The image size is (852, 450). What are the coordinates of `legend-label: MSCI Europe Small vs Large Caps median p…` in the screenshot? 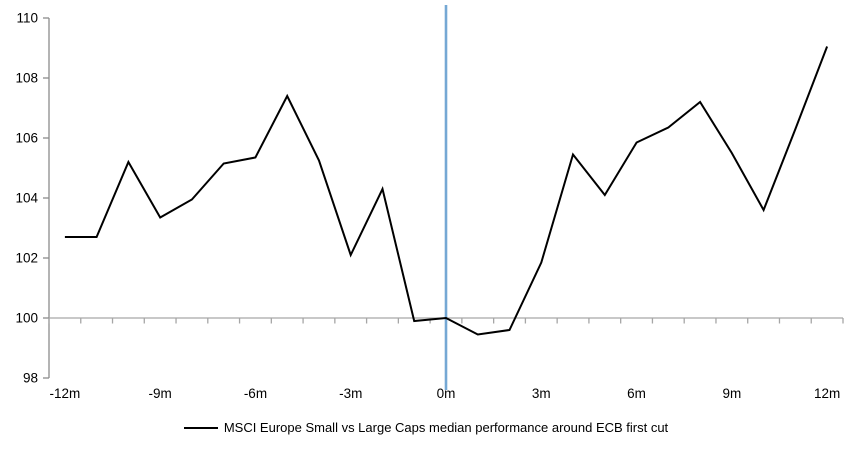 It's located at (446, 427).